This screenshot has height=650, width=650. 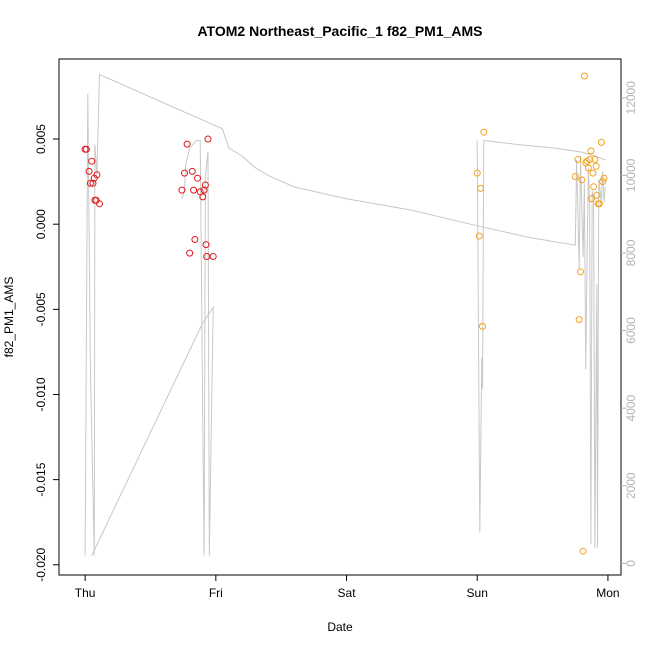 I want to click on x-axis: Thu Fri Sat Sun Mon, so click(x=347, y=587).